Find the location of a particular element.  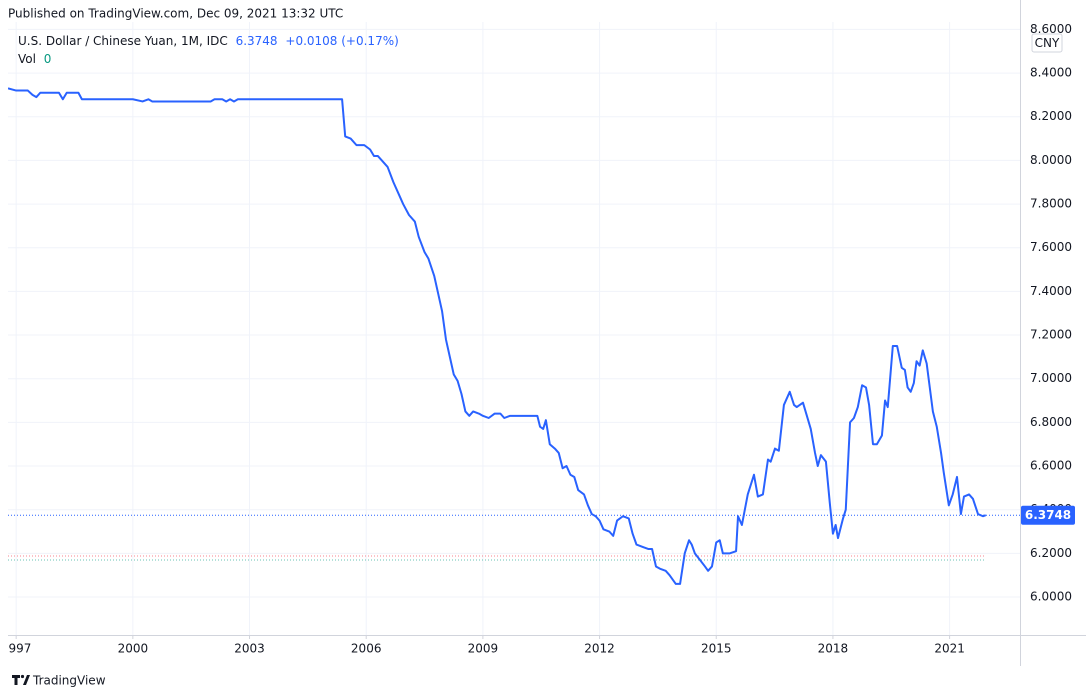

volume-line: Vol 0 is located at coordinates (34, 59).